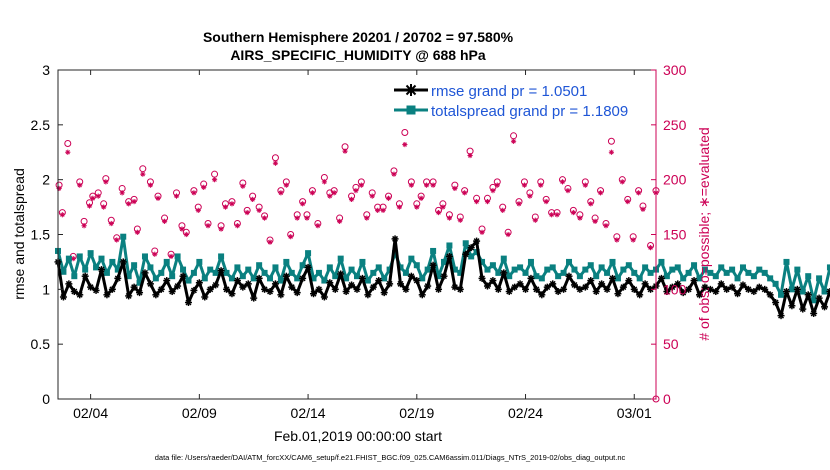 This screenshot has height=470, width=830. What do you see at coordinates (199, 413) in the screenshot?
I see `x-tick-label: 02/09` at bounding box center [199, 413].